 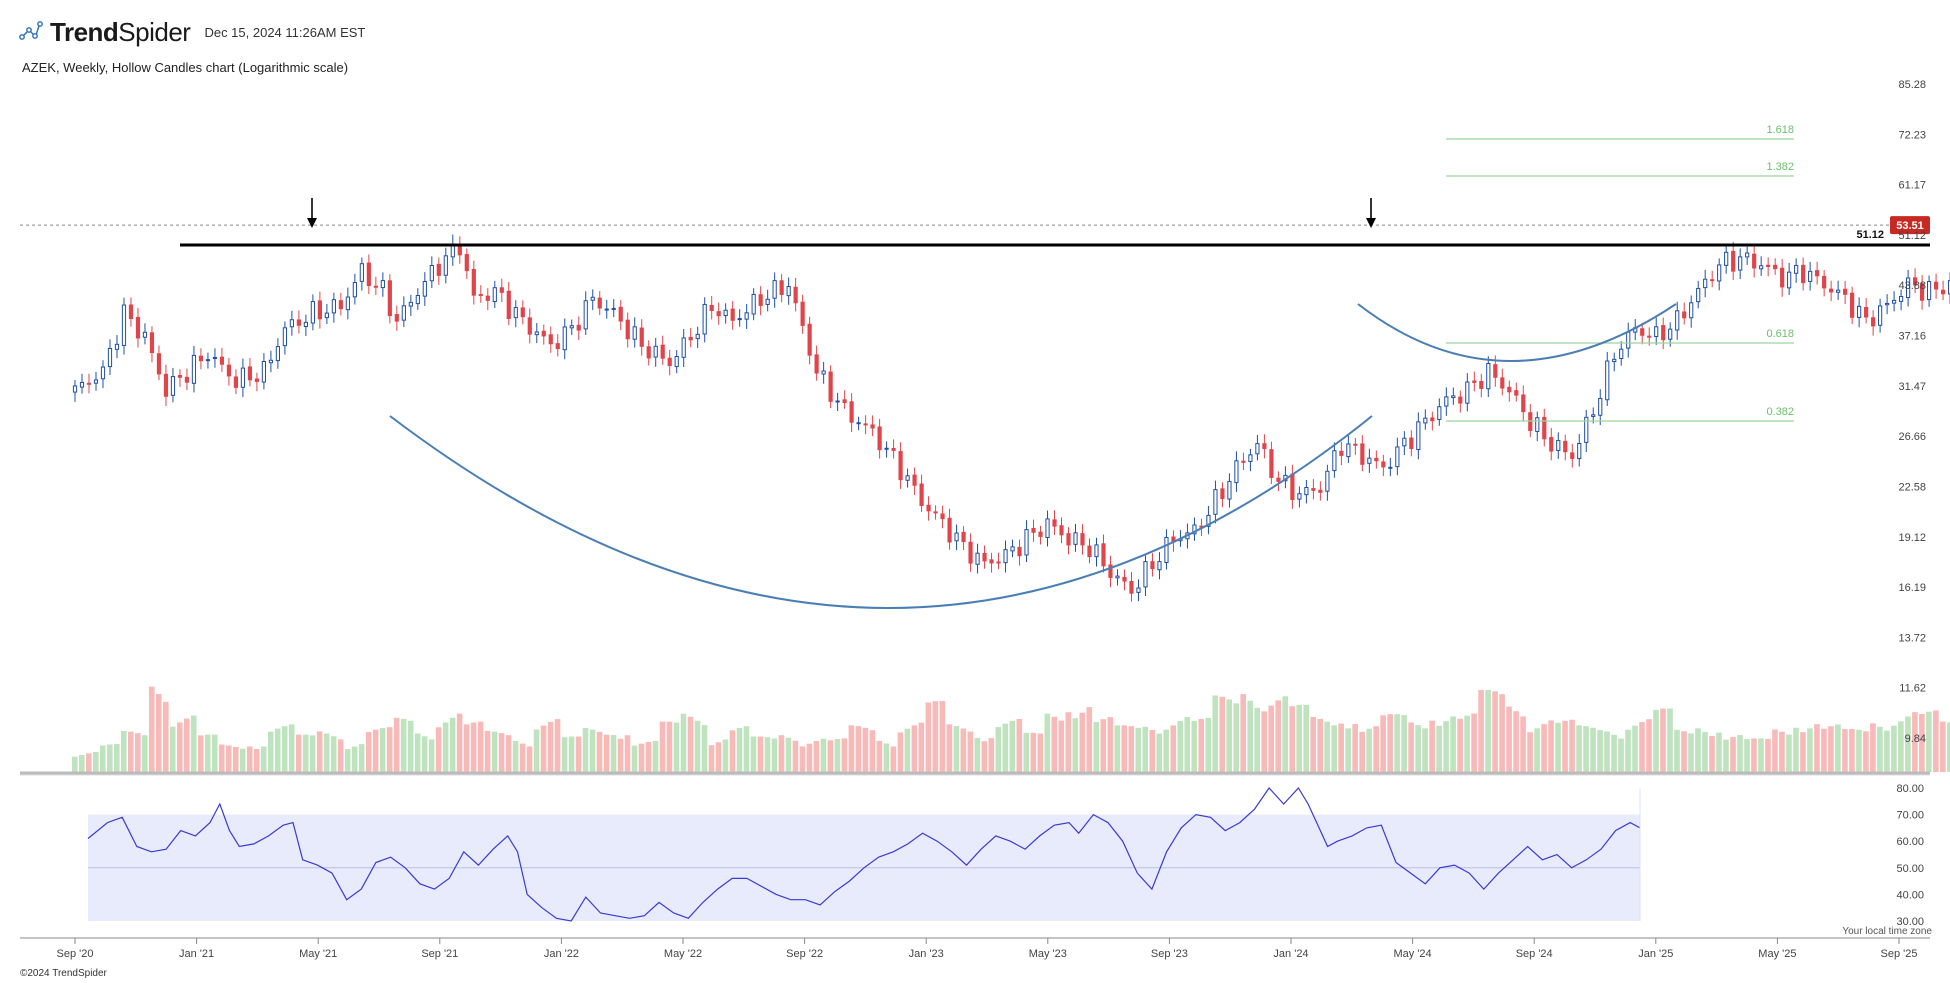 What do you see at coordinates (1780, 334) in the screenshot?
I see `fib-label: 0.618` at bounding box center [1780, 334].